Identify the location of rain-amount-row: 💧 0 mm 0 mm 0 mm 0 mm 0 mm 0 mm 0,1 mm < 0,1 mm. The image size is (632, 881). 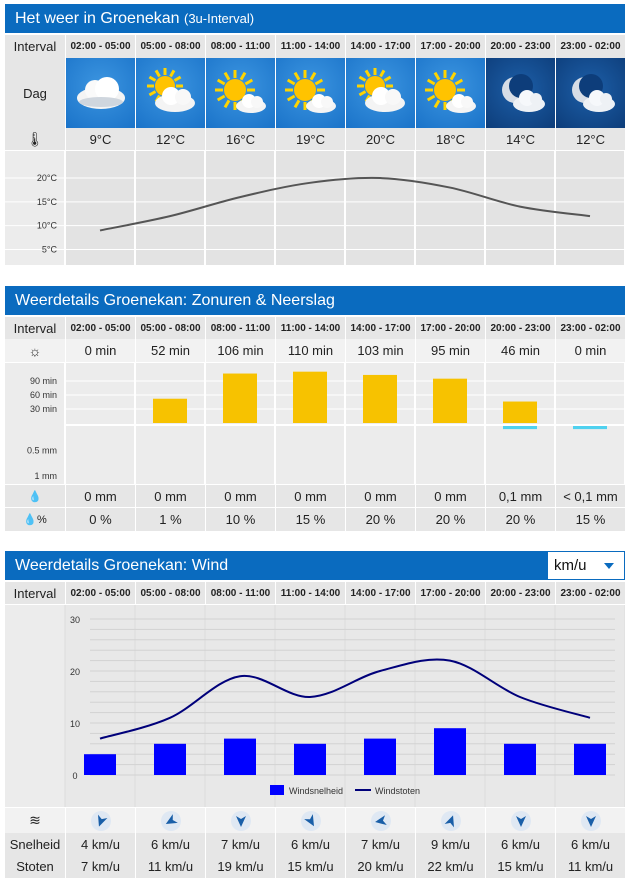
(315, 496).